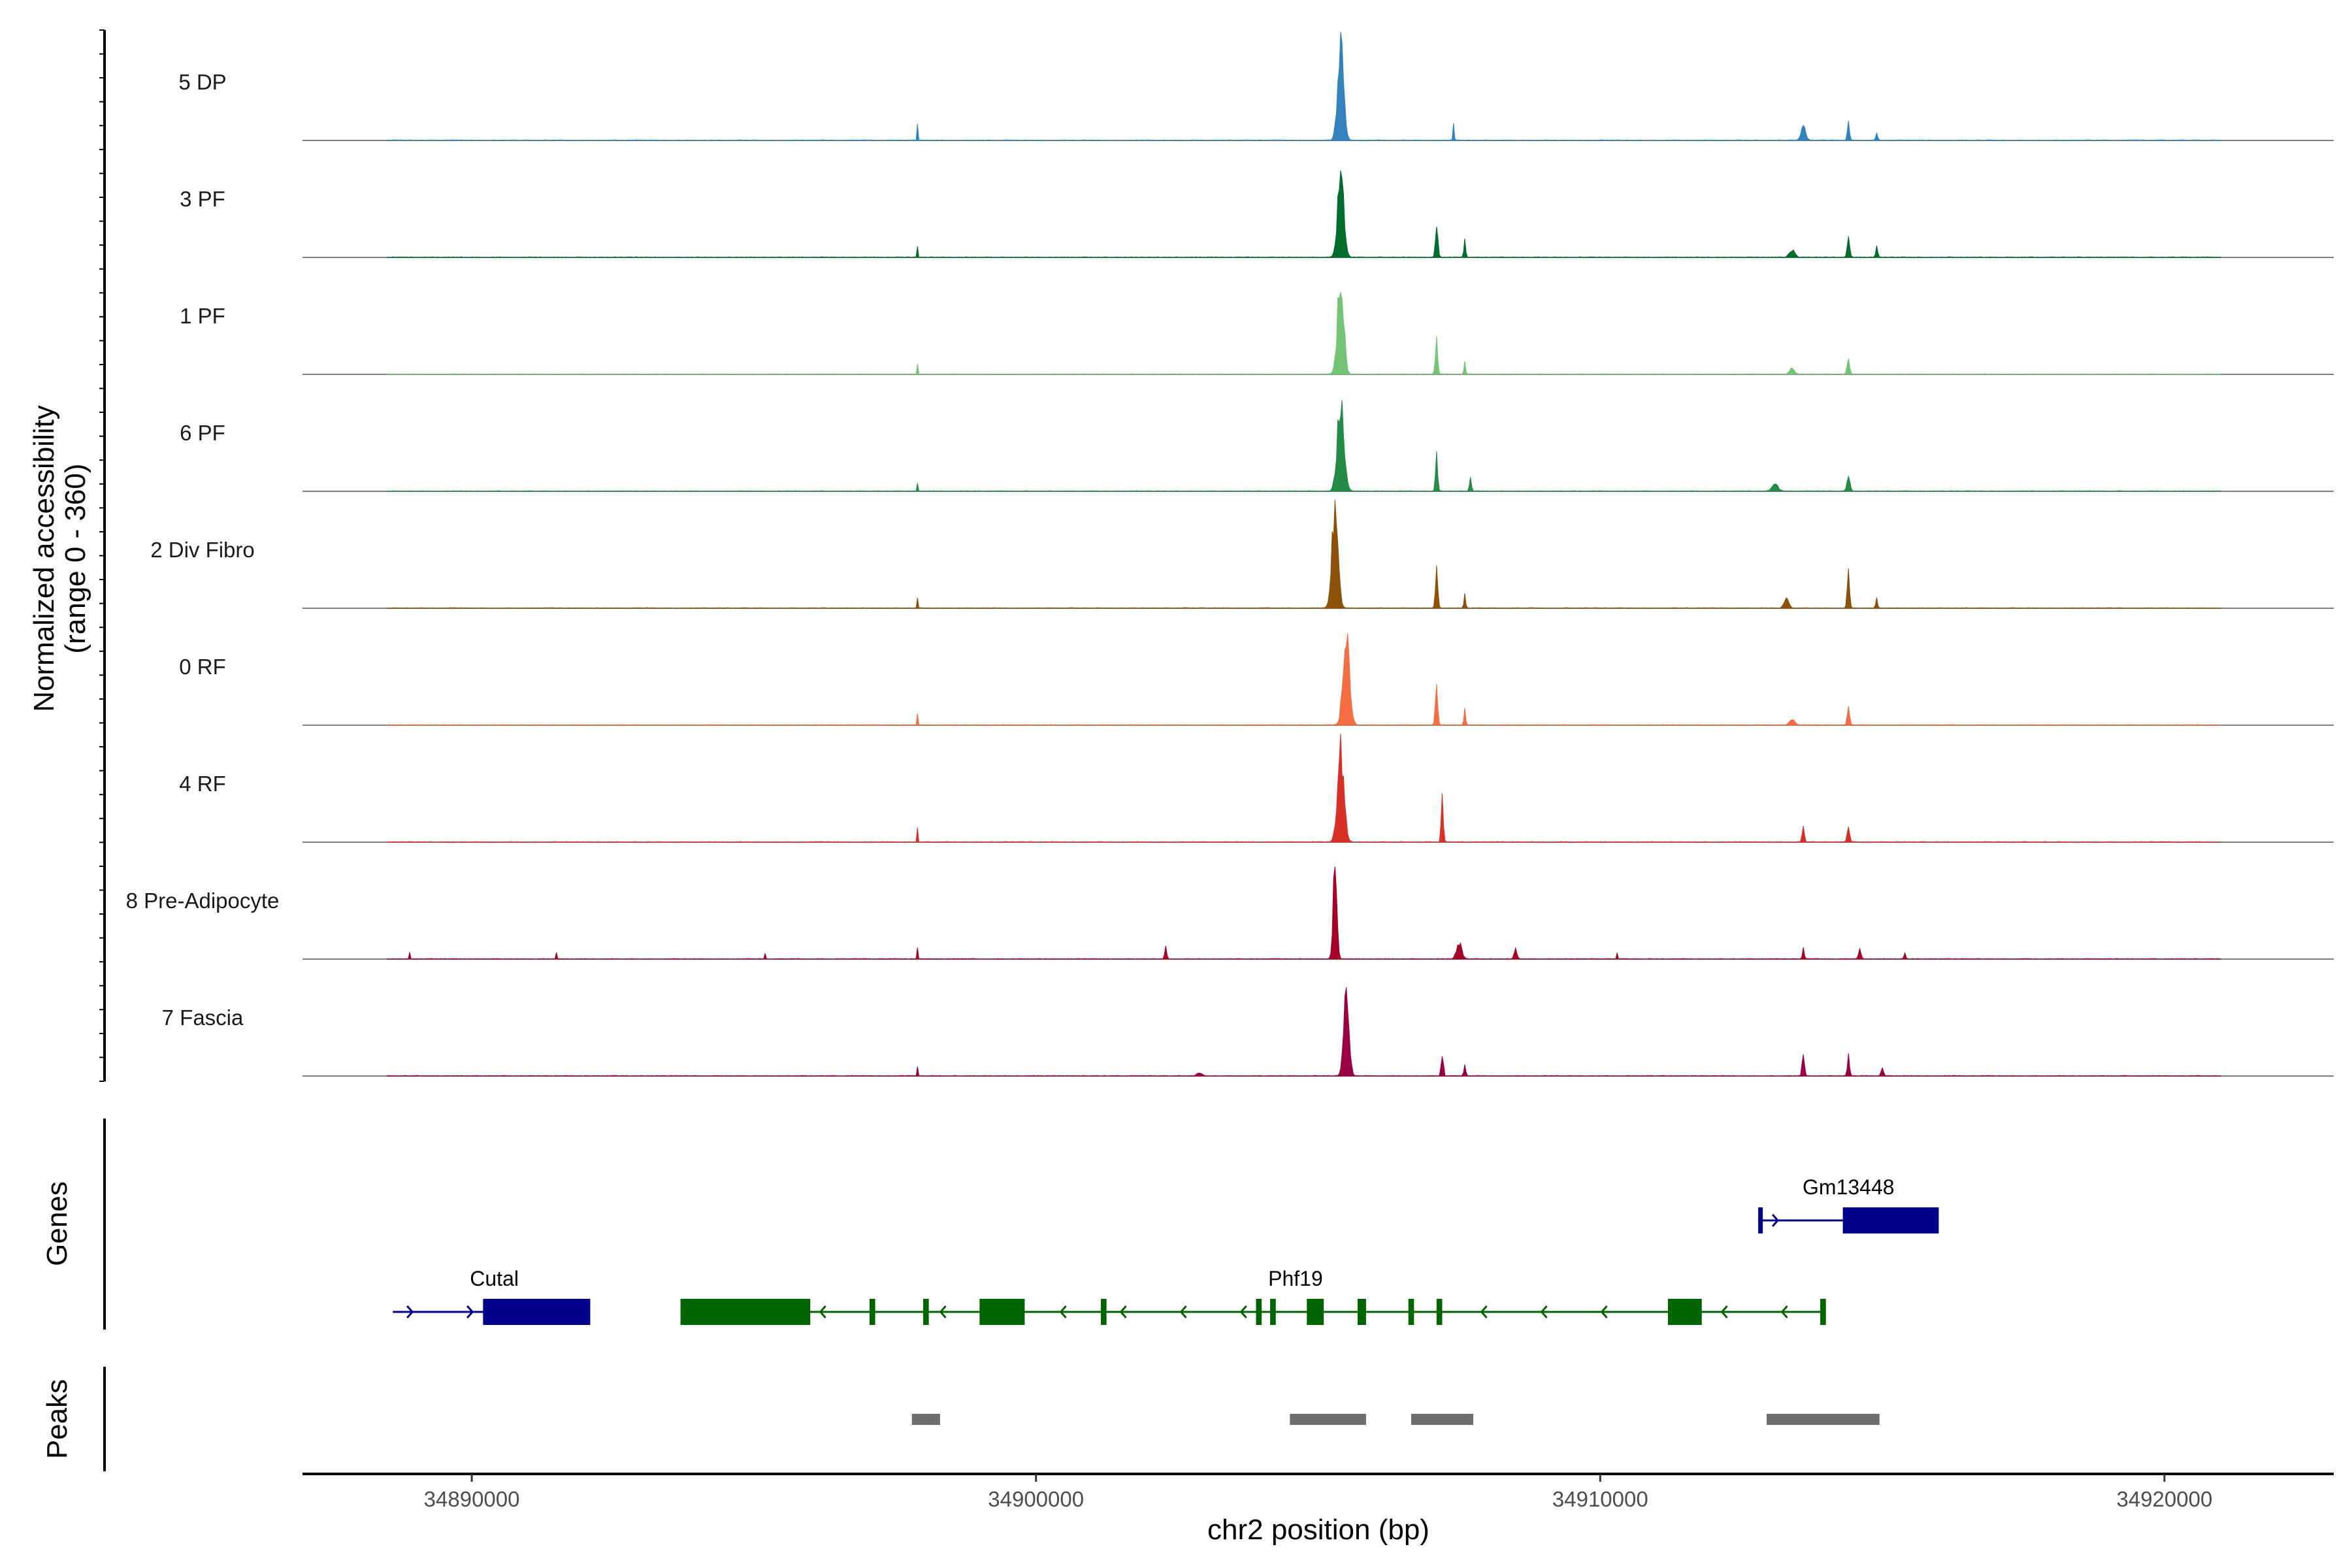 The image size is (2352, 1568). Describe the element at coordinates (494, 1278) in the screenshot. I see `gene-label: Cutal` at that location.